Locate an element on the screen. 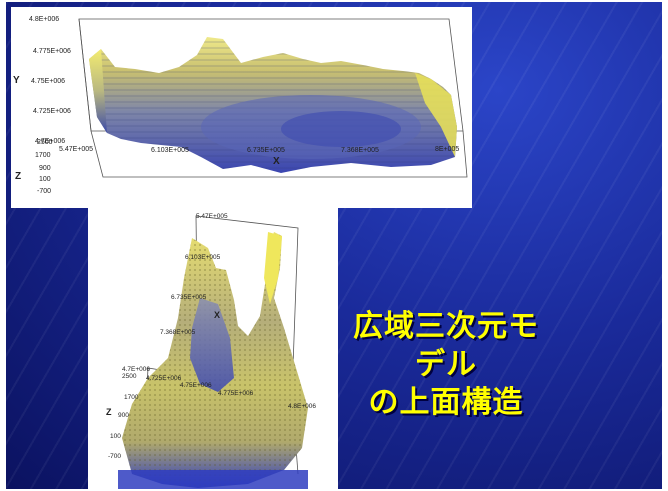  bottom-z-tick: 2500 is located at coordinates (129, 376).